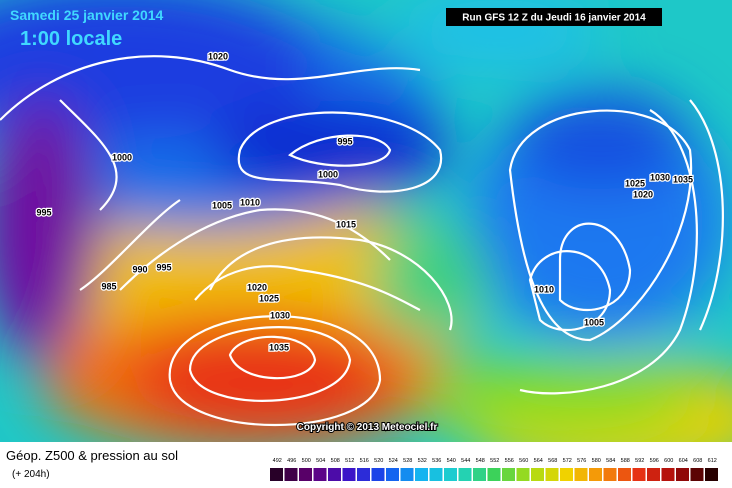 The height and width of the screenshot is (488, 732). What do you see at coordinates (523, 461) in the screenshot?
I see `scale-label: 560` at bounding box center [523, 461].